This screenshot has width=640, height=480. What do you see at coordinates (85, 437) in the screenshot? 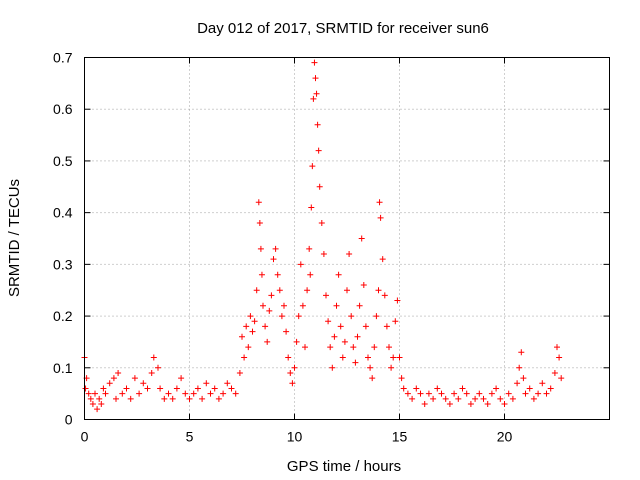
I see `x-tick-label: 0` at bounding box center [85, 437].